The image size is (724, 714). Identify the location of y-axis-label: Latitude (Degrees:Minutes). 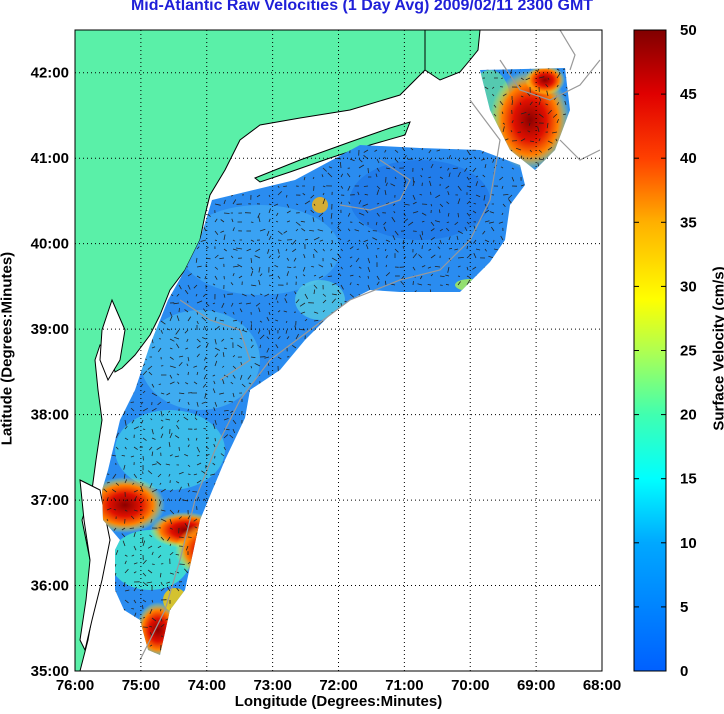
(8, 348).